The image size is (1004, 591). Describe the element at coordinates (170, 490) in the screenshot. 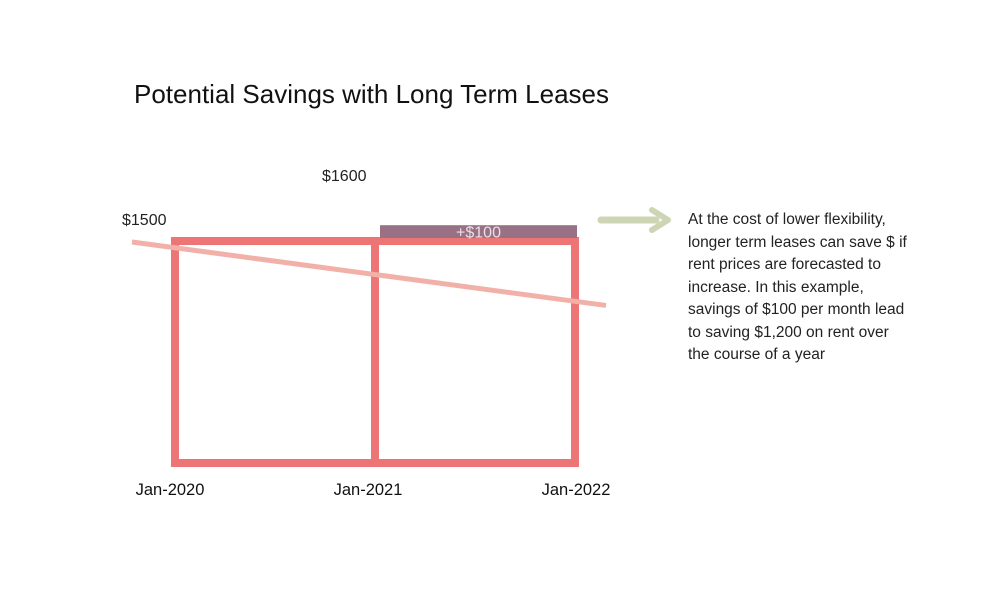

I see `x-tick-label: Jan-2020` at that location.